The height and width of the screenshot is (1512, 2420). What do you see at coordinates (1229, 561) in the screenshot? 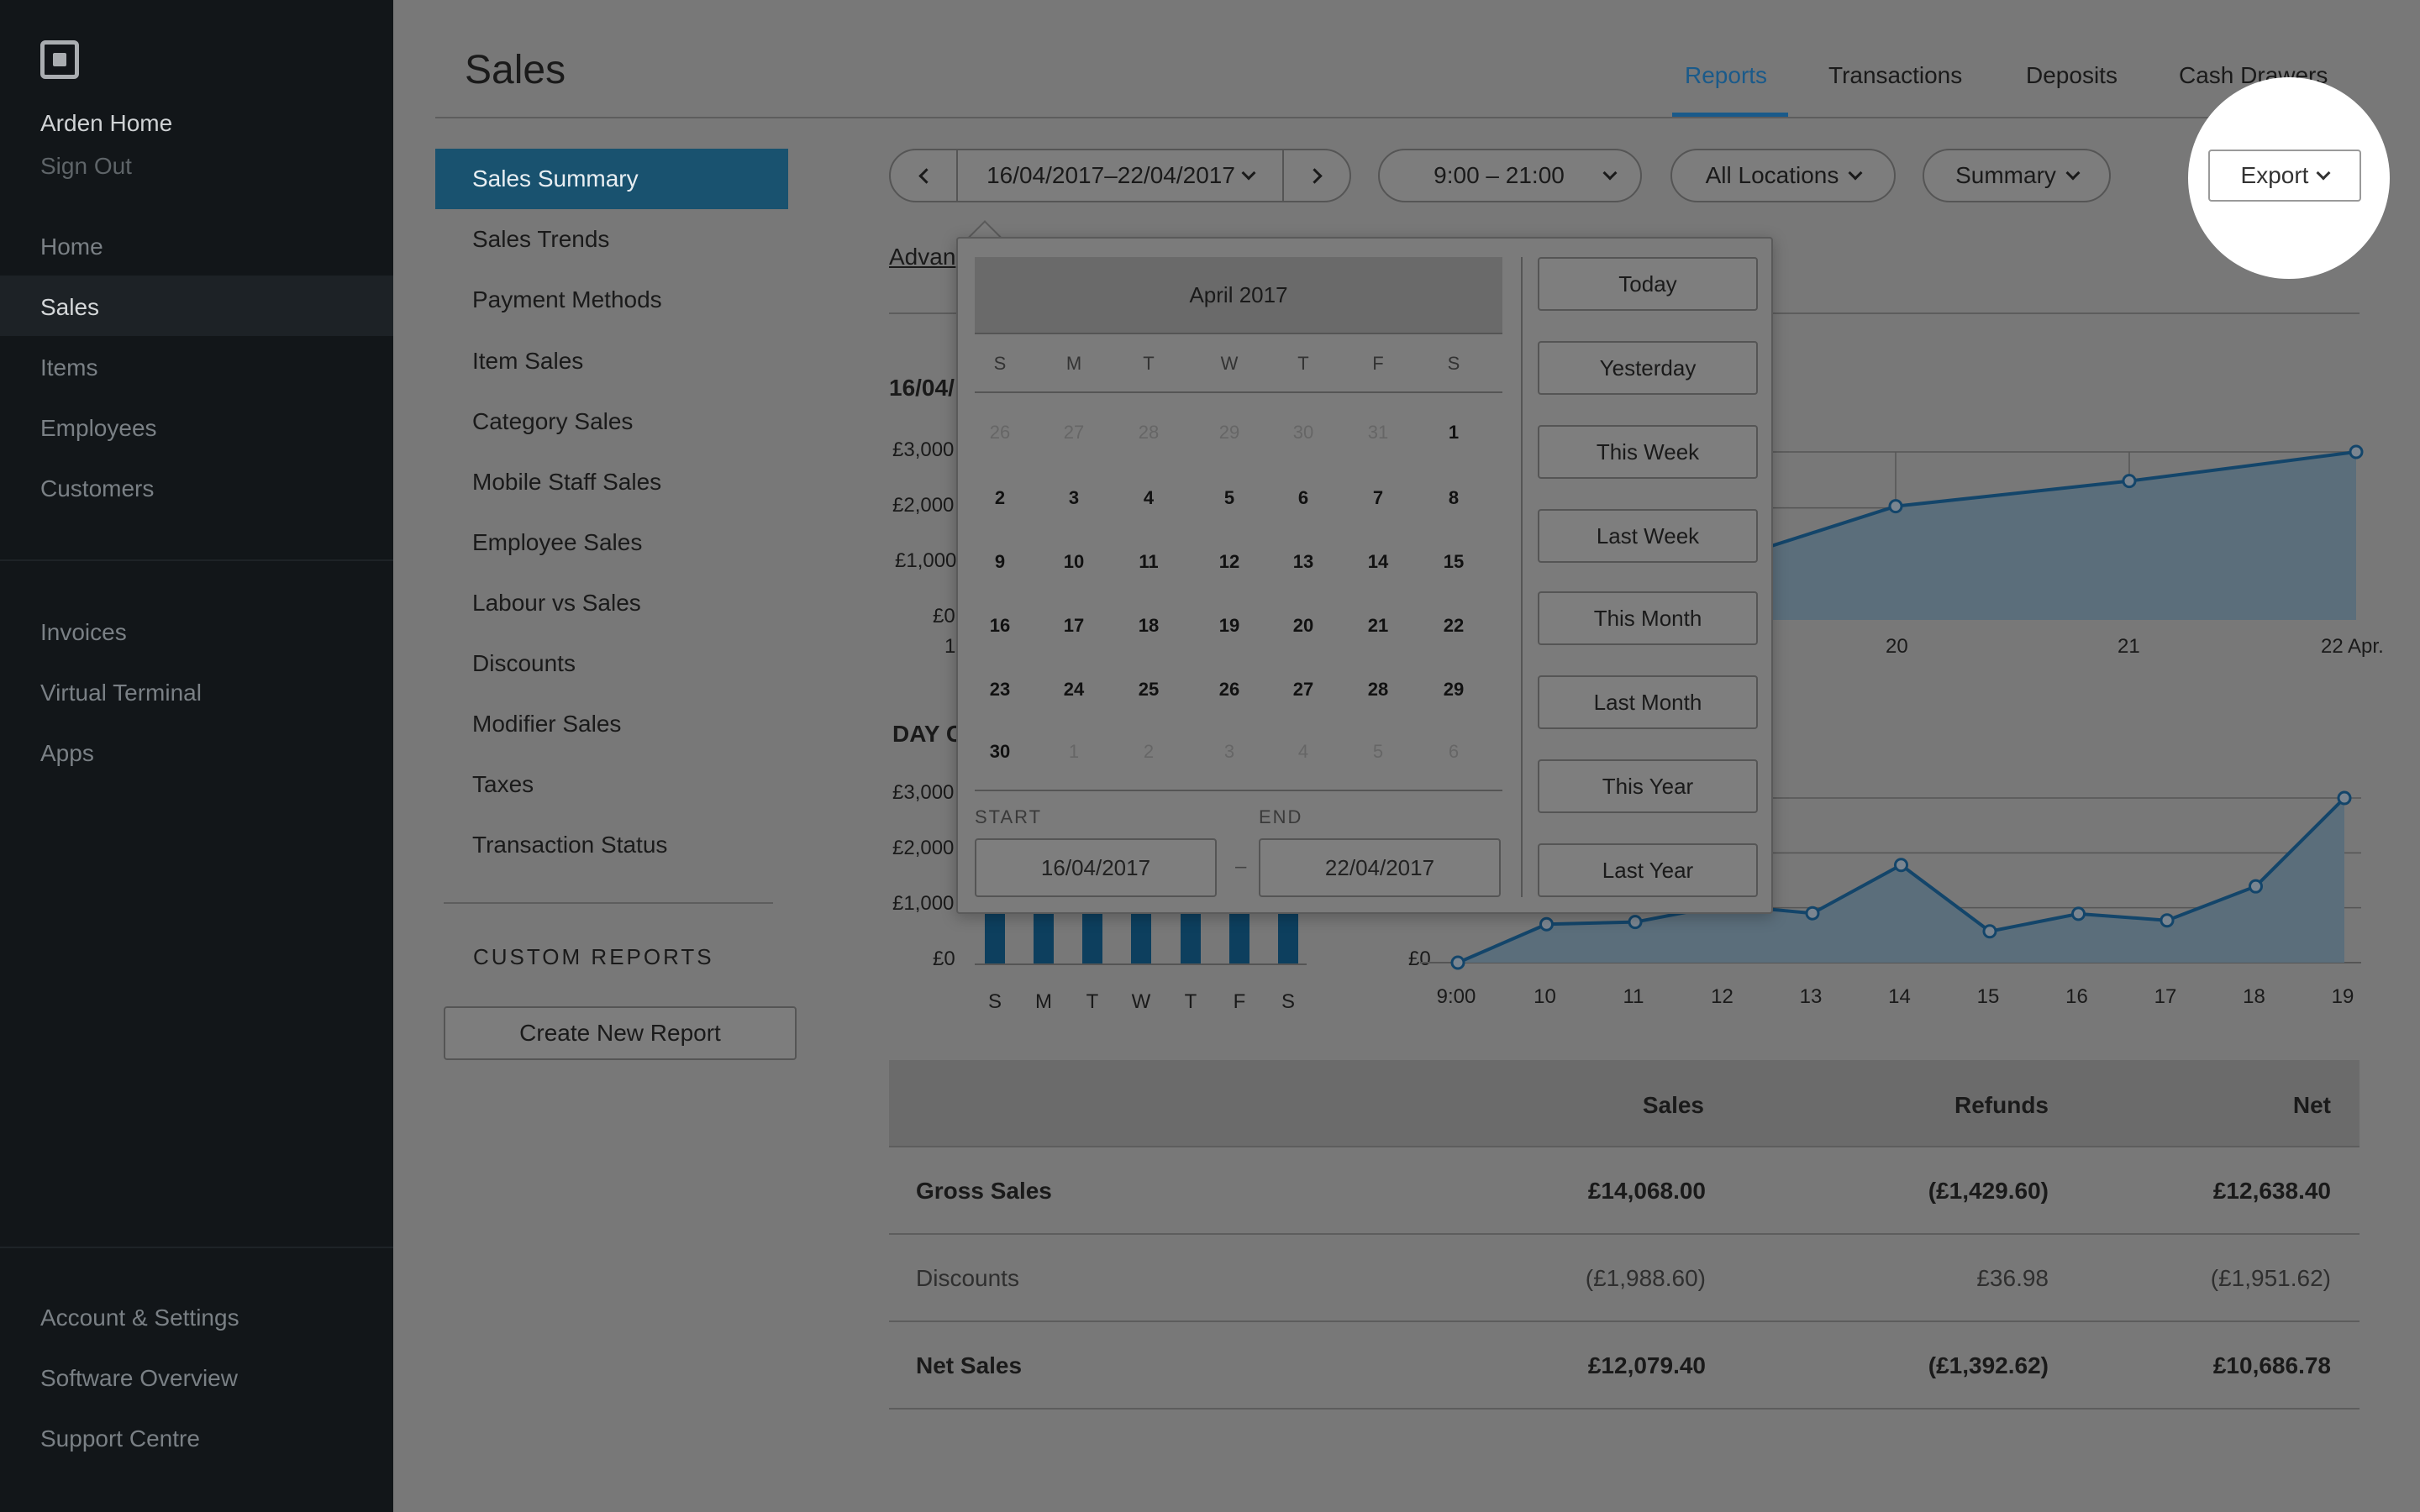
I see `calendar-day: 12` at bounding box center [1229, 561].